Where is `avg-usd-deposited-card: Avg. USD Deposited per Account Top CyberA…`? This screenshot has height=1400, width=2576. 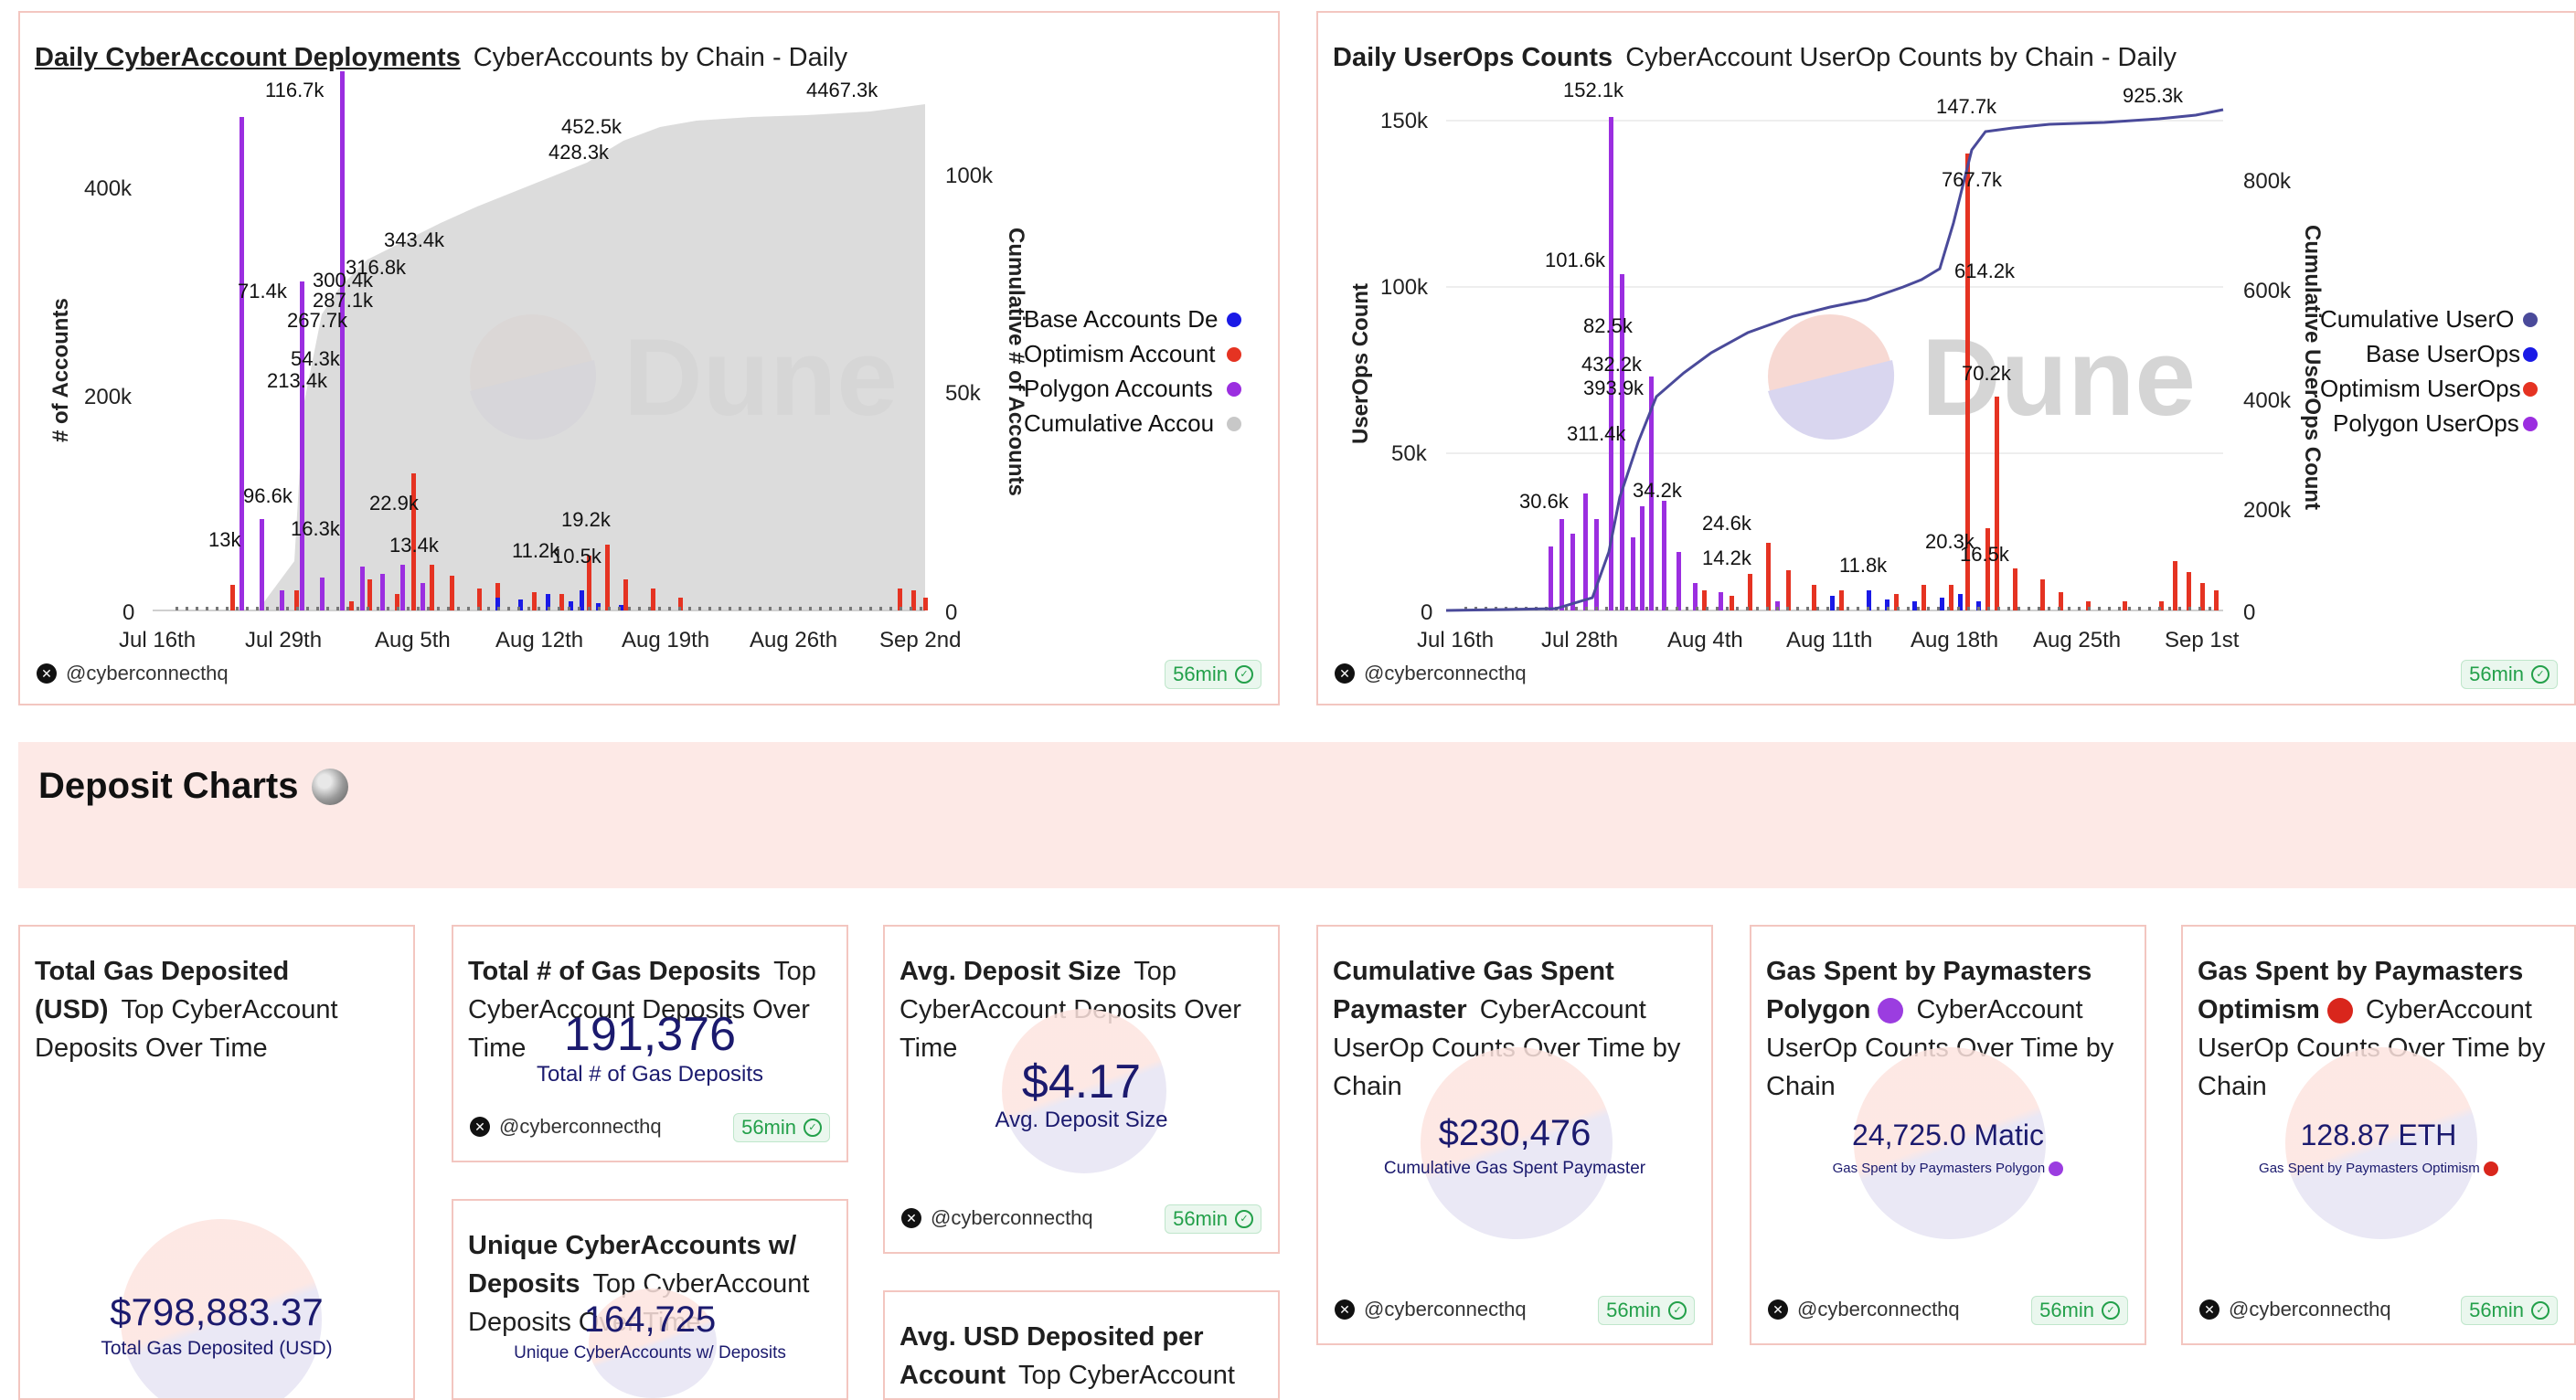
avg-usd-deposited-card: Avg. USD Deposited per Account Top CyberA… is located at coordinates (1081, 1345).